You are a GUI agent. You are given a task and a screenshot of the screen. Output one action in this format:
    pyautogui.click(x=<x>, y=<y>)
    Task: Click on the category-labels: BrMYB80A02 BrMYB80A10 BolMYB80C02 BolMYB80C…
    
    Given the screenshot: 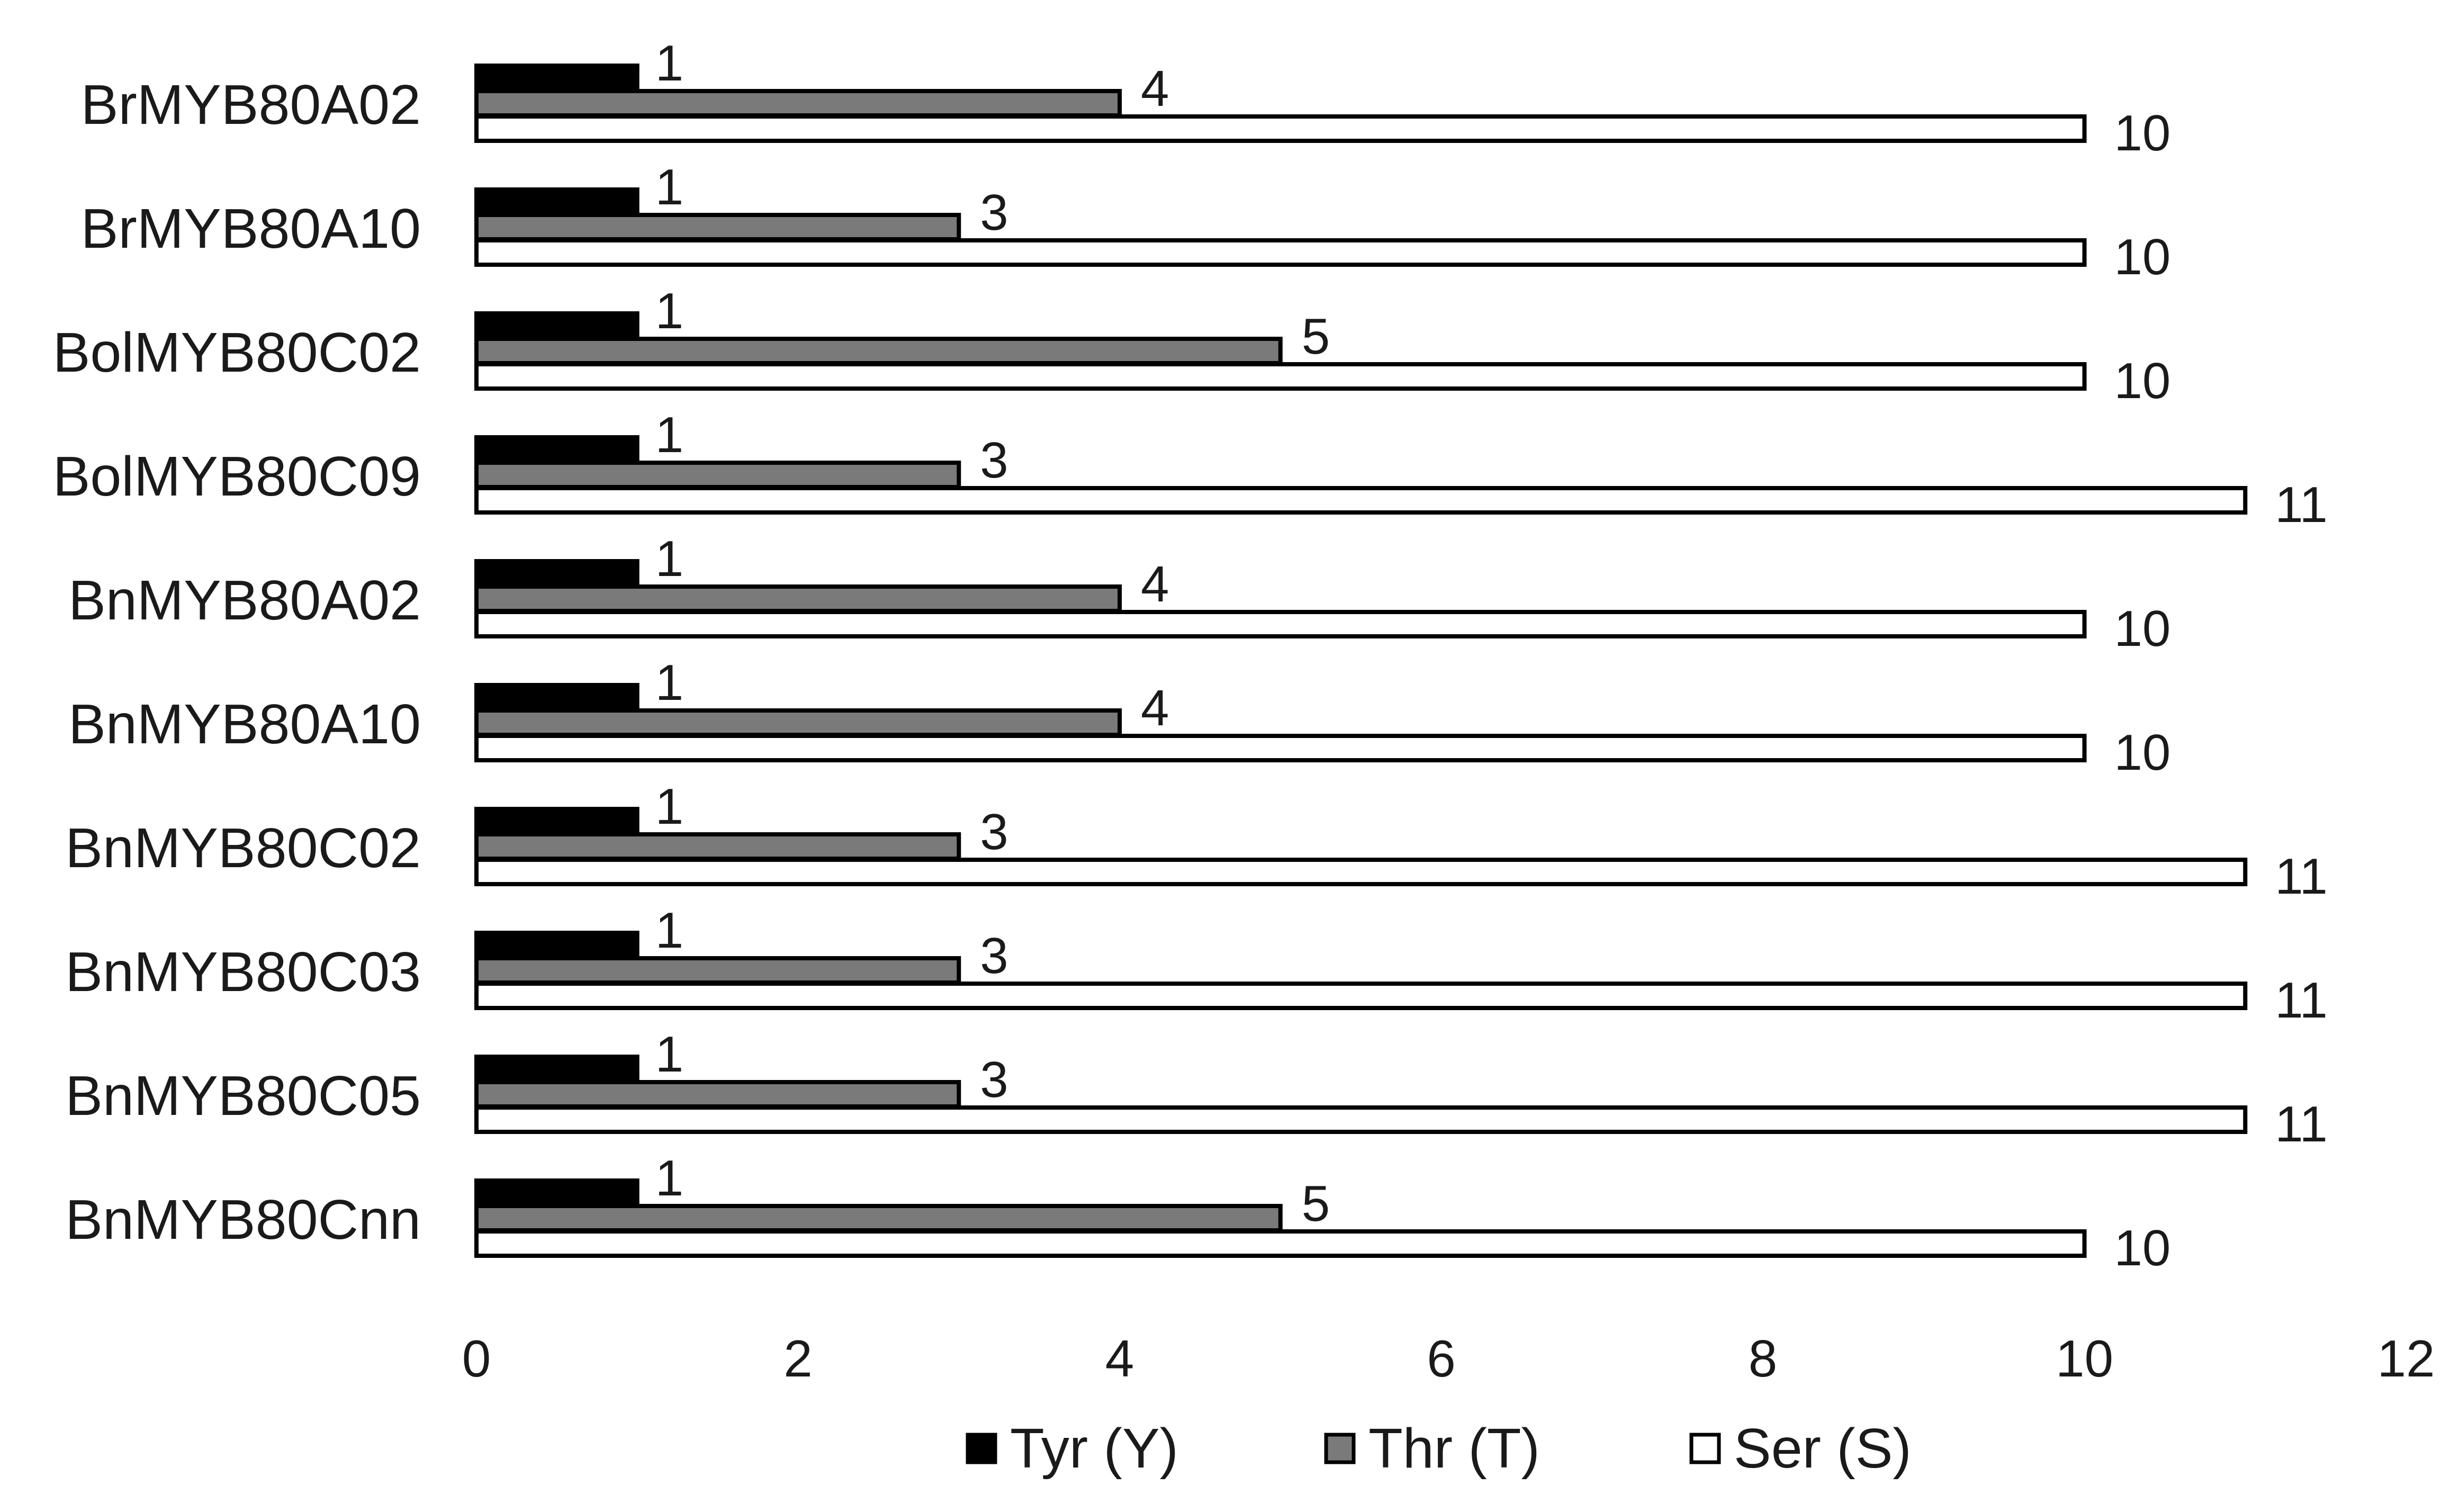 What is the action you would take?
    pyautogui.click(x=237, y=662)
    